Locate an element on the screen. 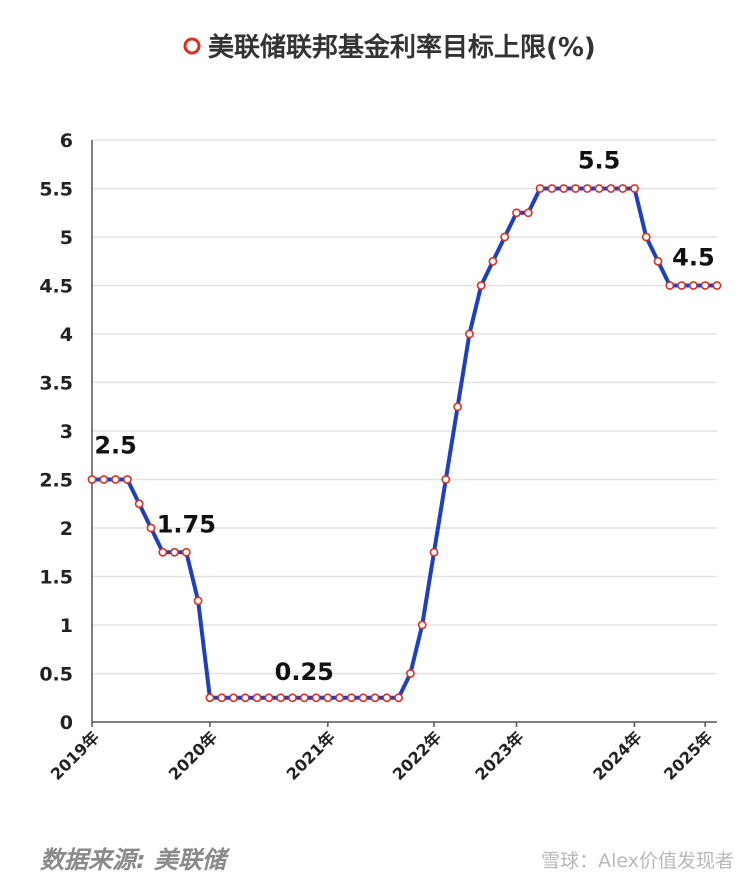 The image size is (748, 882). y-tick-label: 3 is located at coordinates (66, 432).